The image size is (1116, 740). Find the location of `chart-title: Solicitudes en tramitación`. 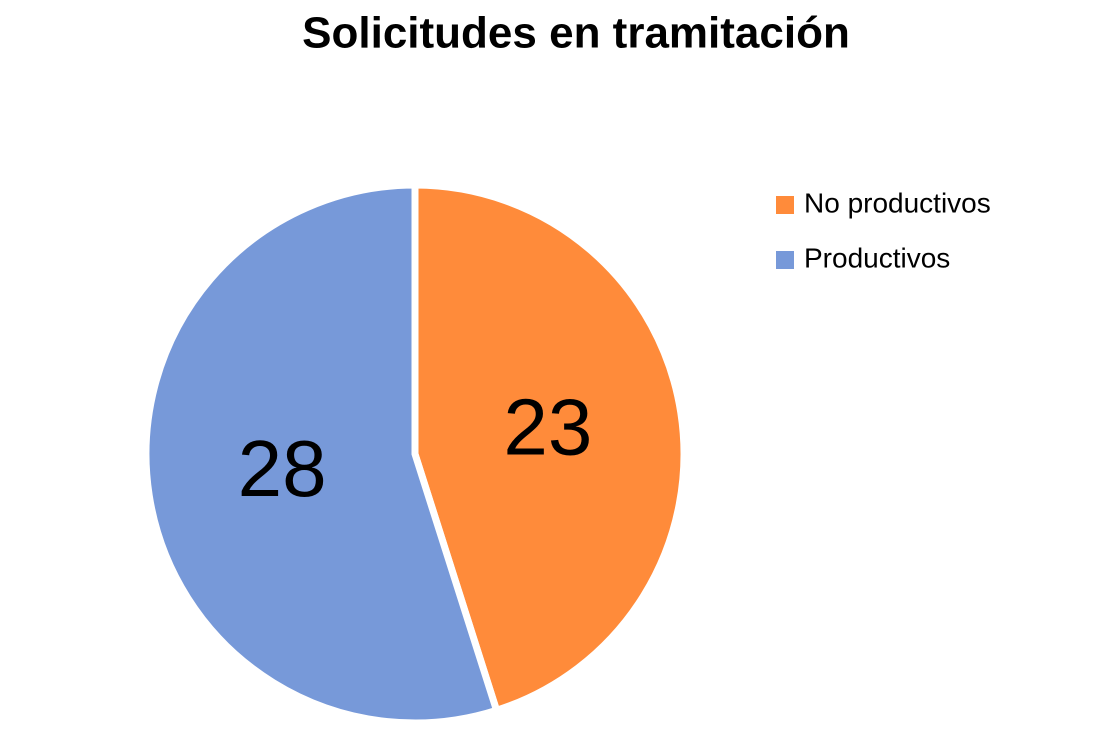

chart-title: Solicitudes en tramitación is located at coordinates (576, 33).